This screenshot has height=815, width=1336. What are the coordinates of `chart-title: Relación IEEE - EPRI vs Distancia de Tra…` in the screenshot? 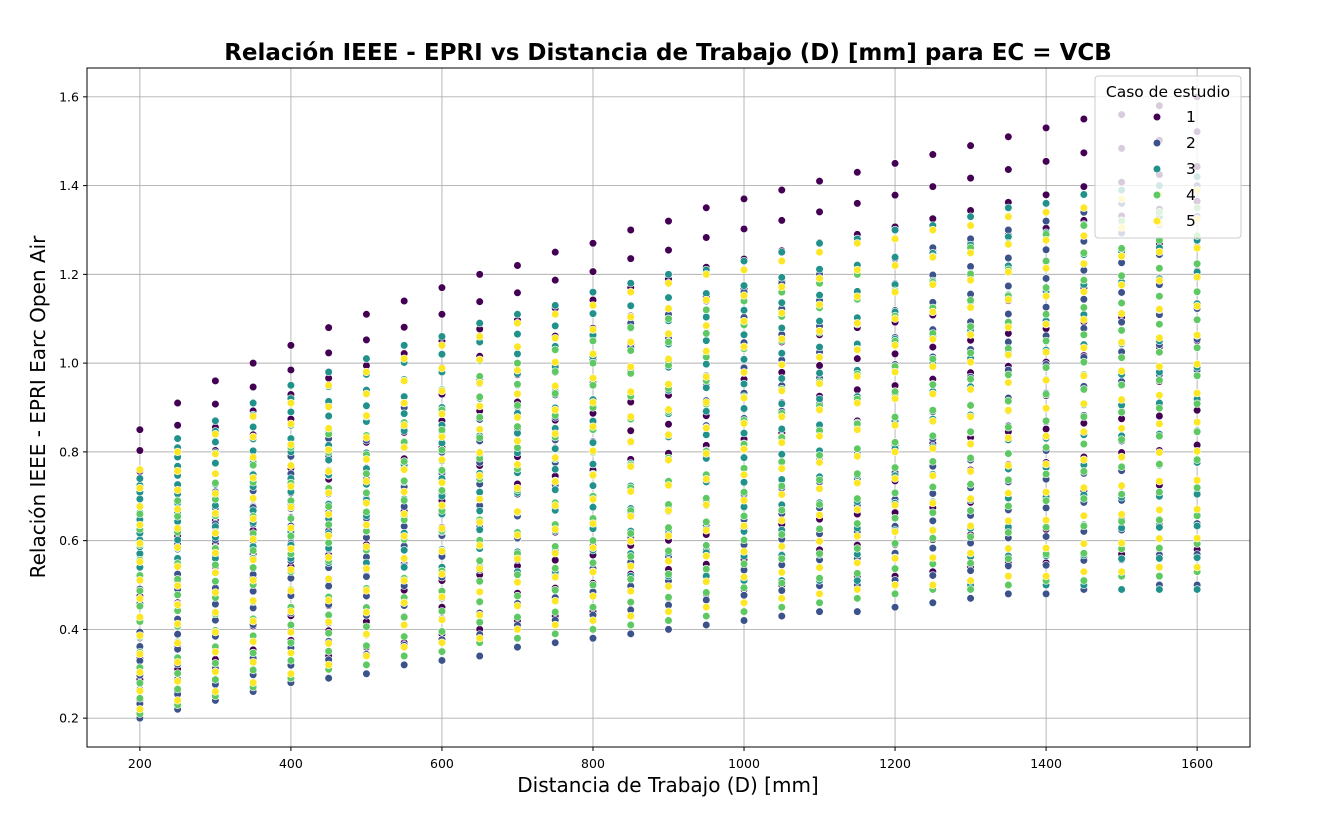 It's located at (668, 53).